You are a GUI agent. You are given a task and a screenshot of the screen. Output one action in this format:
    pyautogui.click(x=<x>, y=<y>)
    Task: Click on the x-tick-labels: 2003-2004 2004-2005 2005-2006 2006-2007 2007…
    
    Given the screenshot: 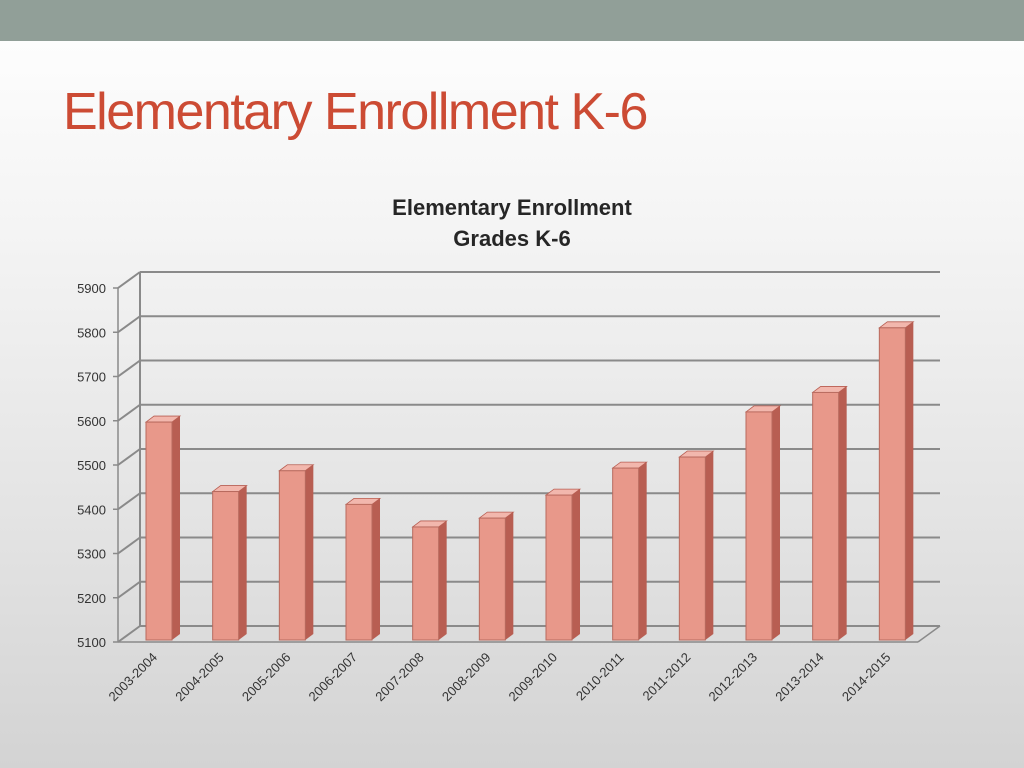 What is the action you would take?
    pyautogui.click(x=500, y=677)
    